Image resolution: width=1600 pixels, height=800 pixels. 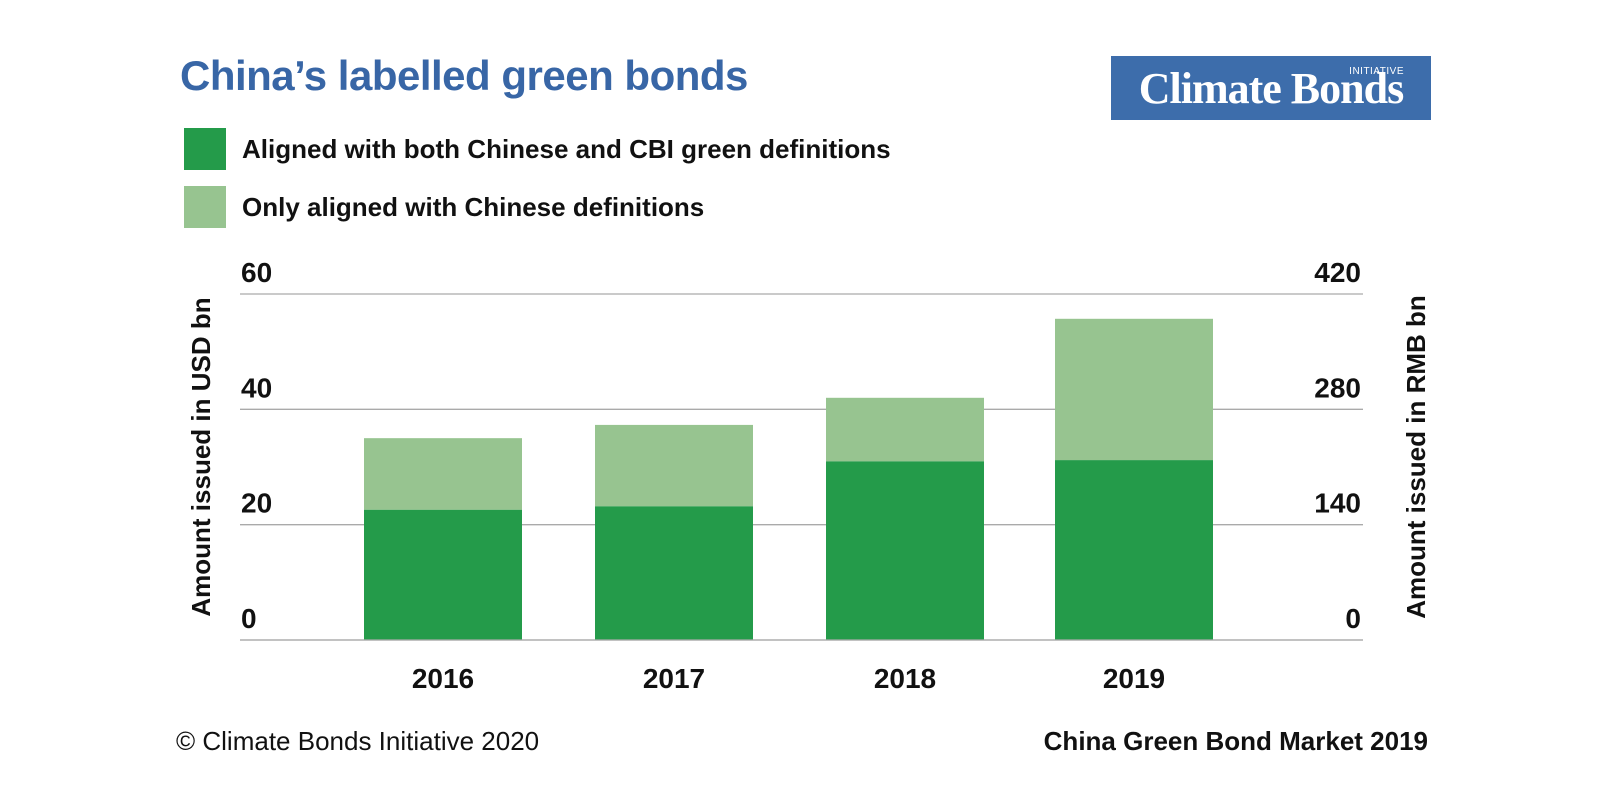 What do you see at coordinates (905, 550) in the screenshot?
I see `bar-aligned-2018` at bounding box center [905, 550].